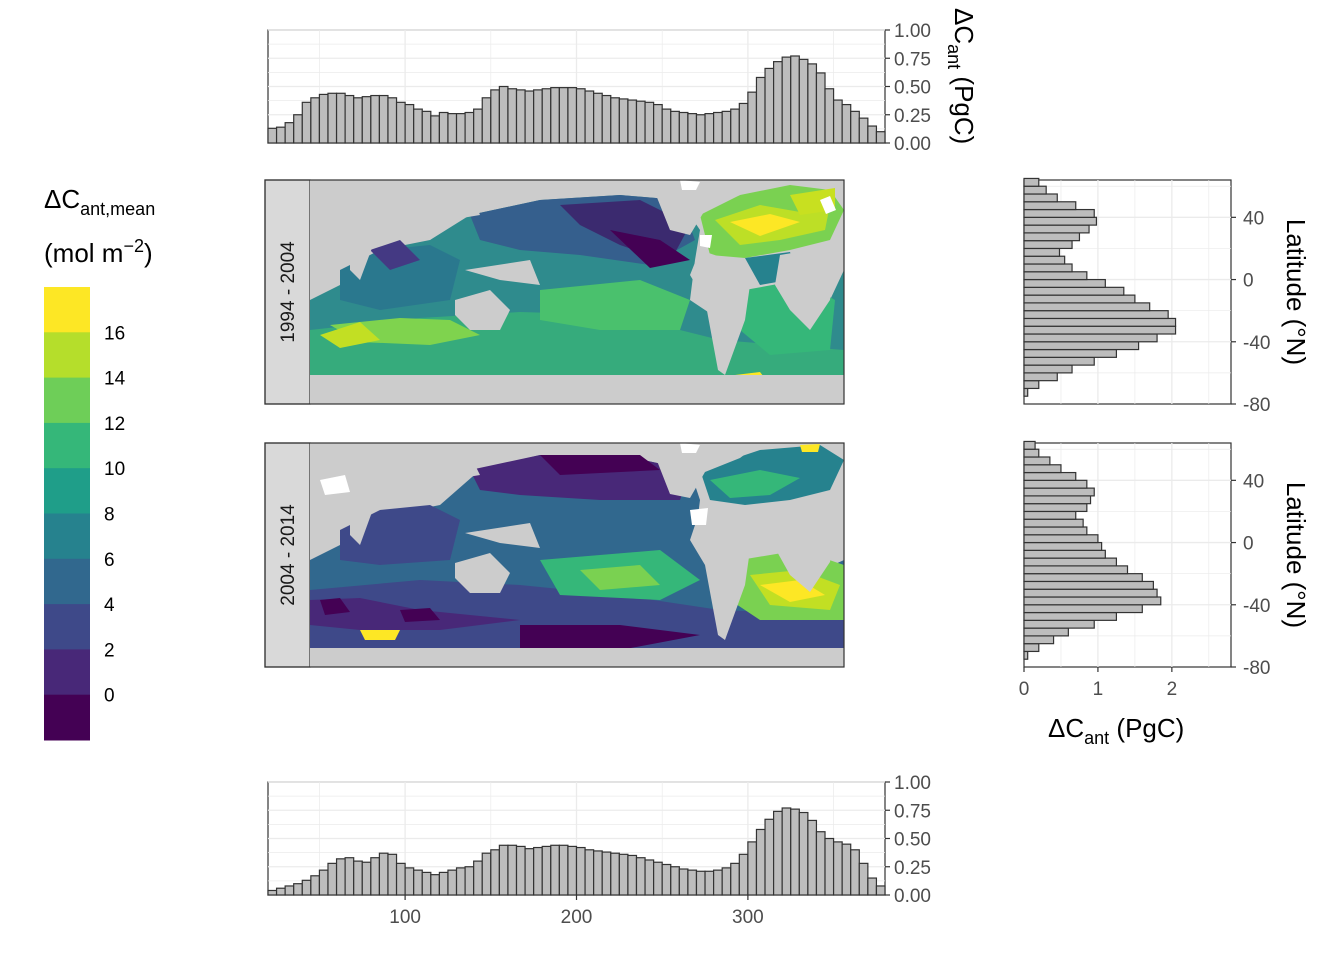 Image resolution: width=1344 pixels, height=960 pixels. What do you see at coordinates (115, 379) in the screenshot?
I see `legend-label: 14` at bounding box center [115, 379].